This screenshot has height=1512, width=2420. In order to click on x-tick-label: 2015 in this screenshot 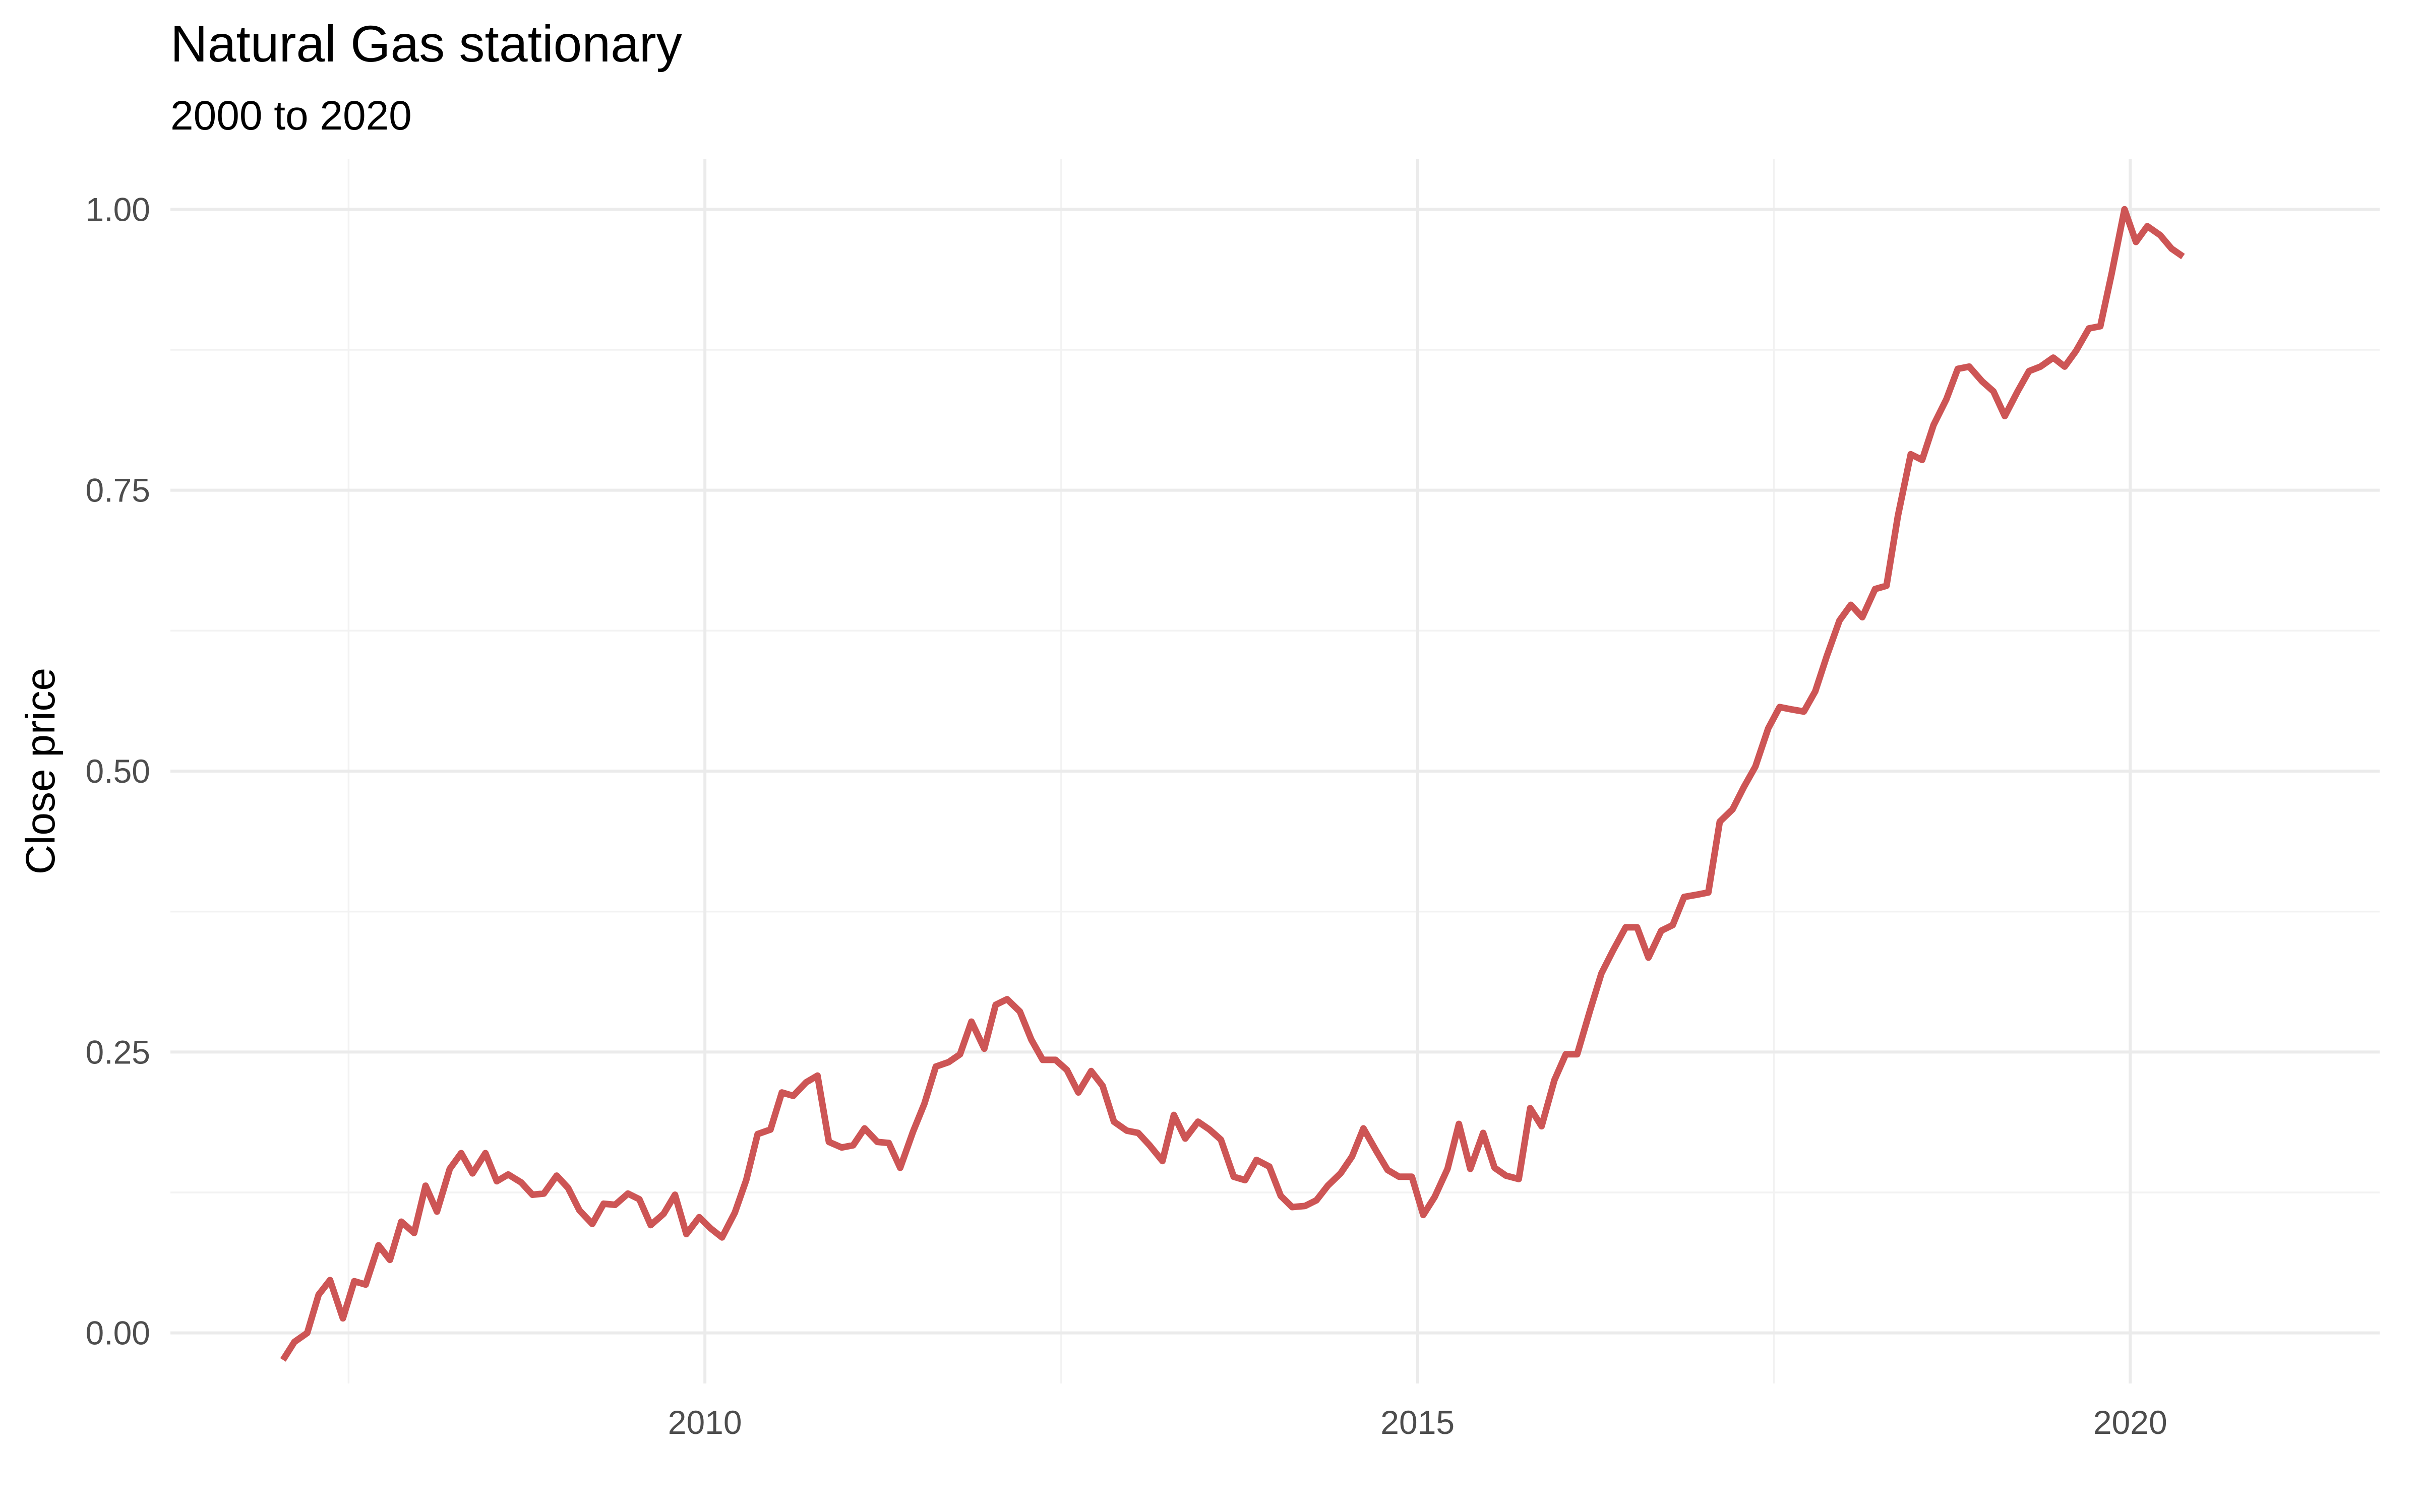, I will do `click(1417, 1423)`.